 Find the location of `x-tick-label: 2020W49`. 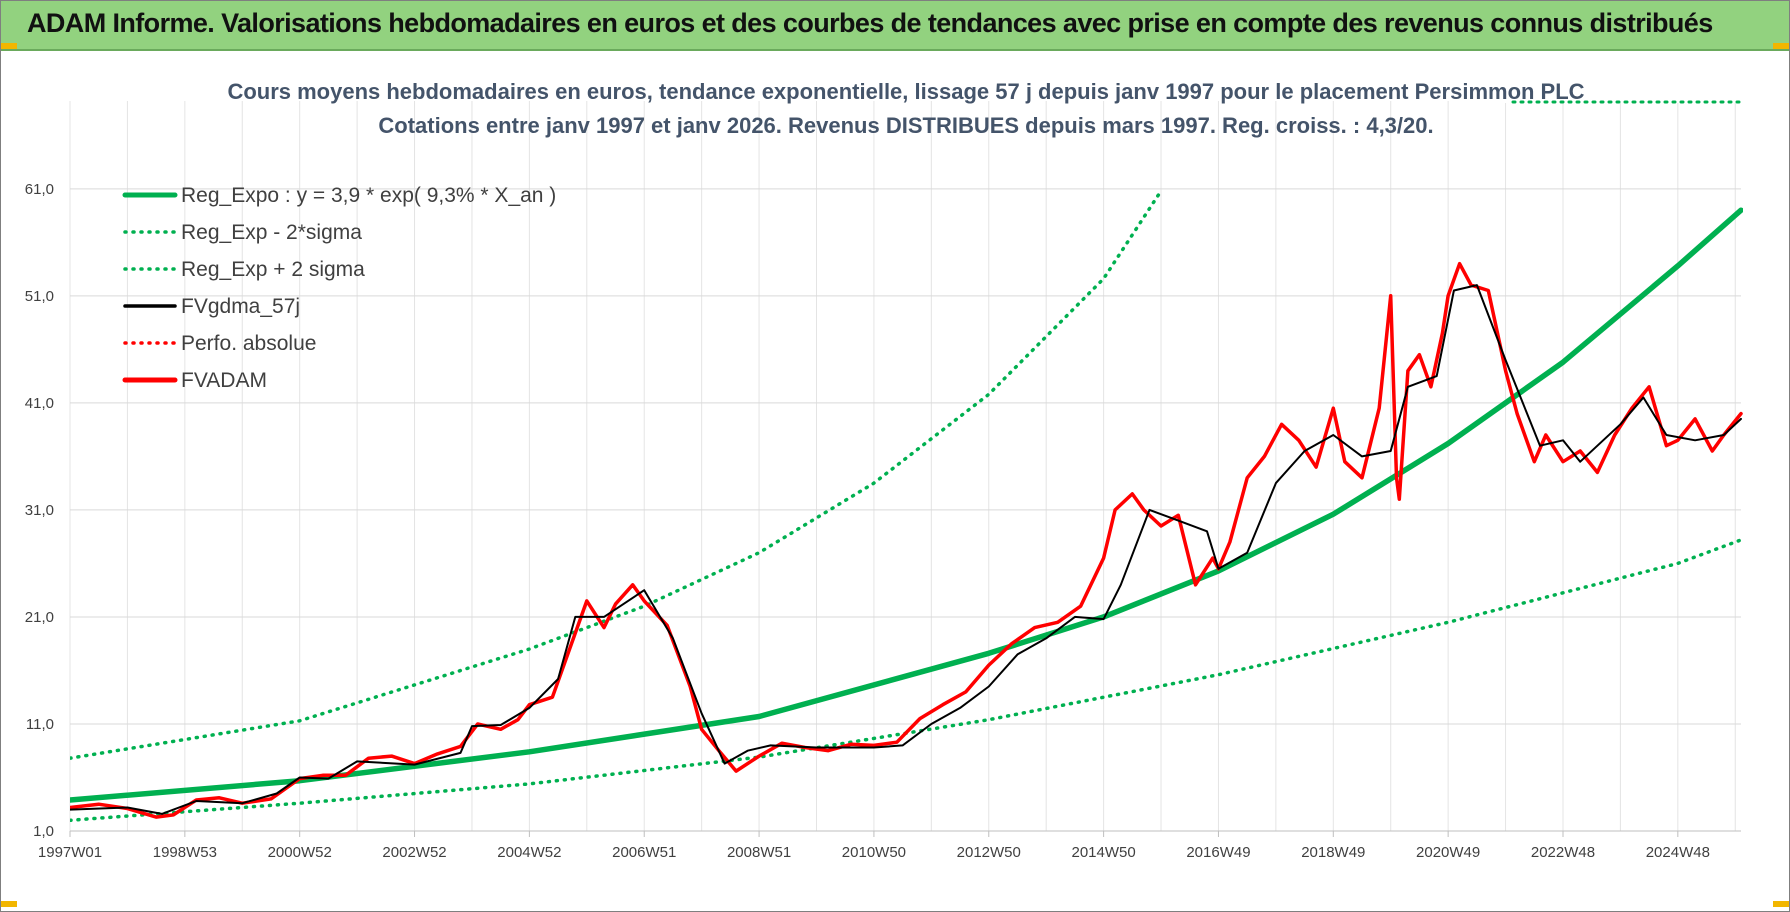

x-tick-label: 2020W49 is located at coordinates (1448, 852).